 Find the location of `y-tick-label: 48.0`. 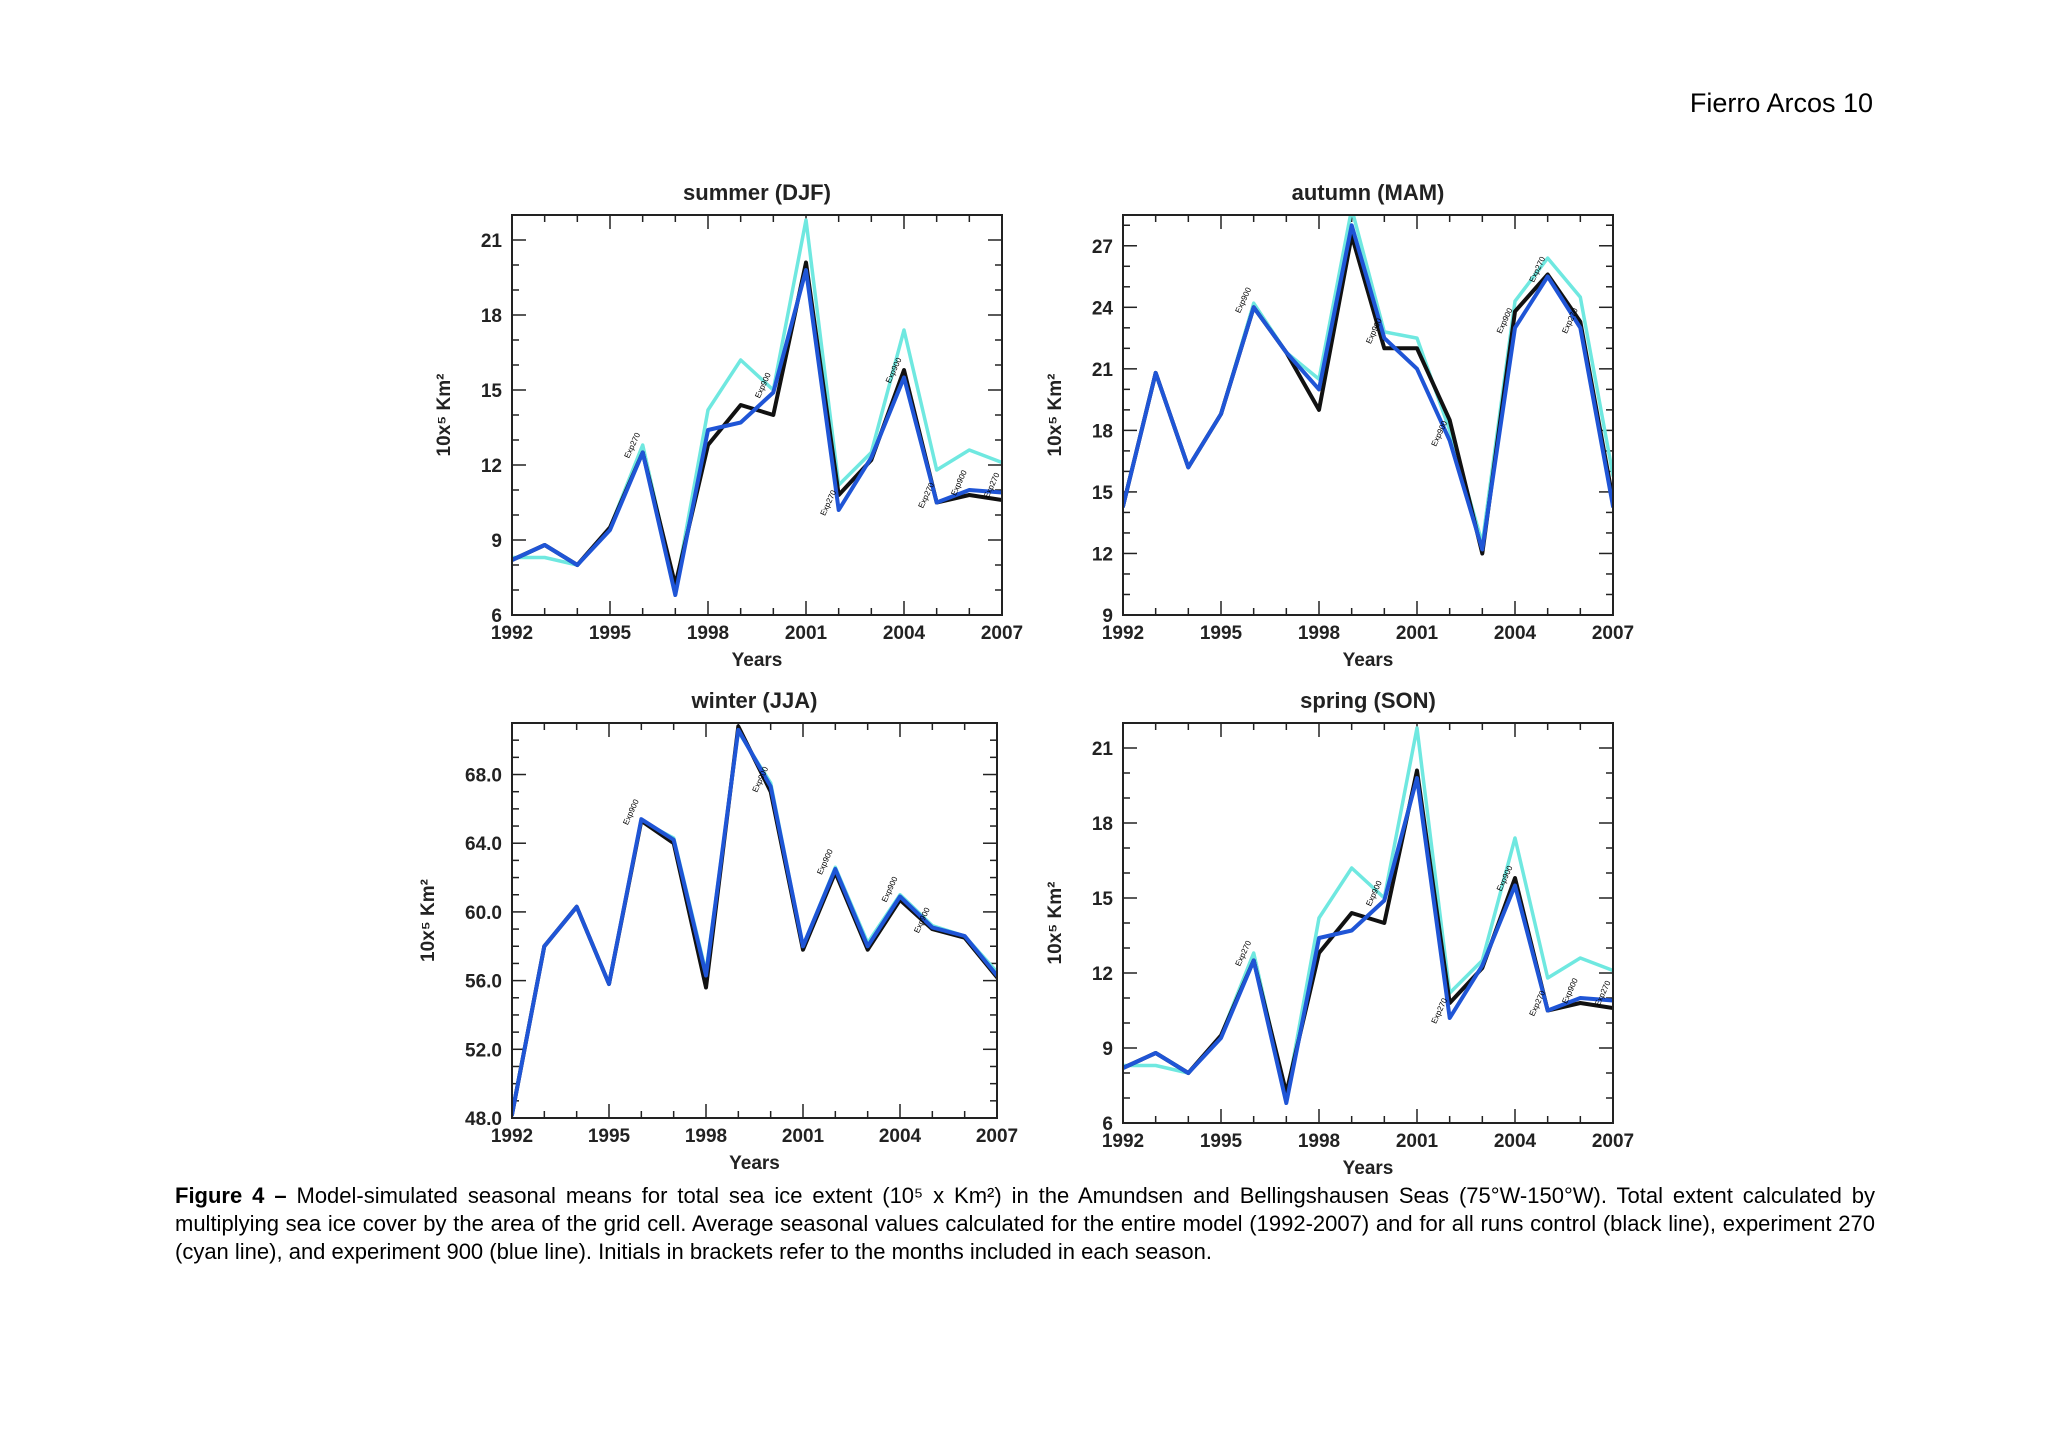

y-tick-label: 48.0 is located at coordinates (483, 1119).